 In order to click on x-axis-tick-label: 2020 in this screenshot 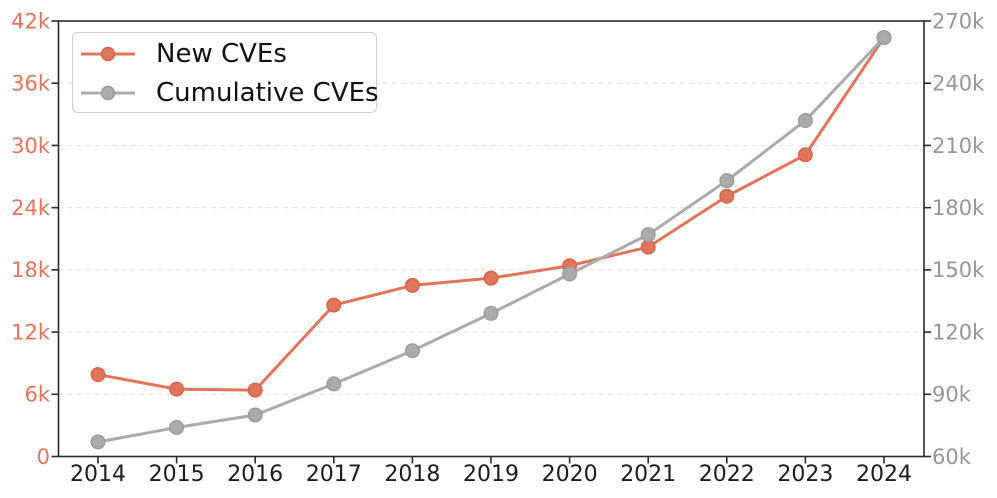, I will do `click(570, 474)`.